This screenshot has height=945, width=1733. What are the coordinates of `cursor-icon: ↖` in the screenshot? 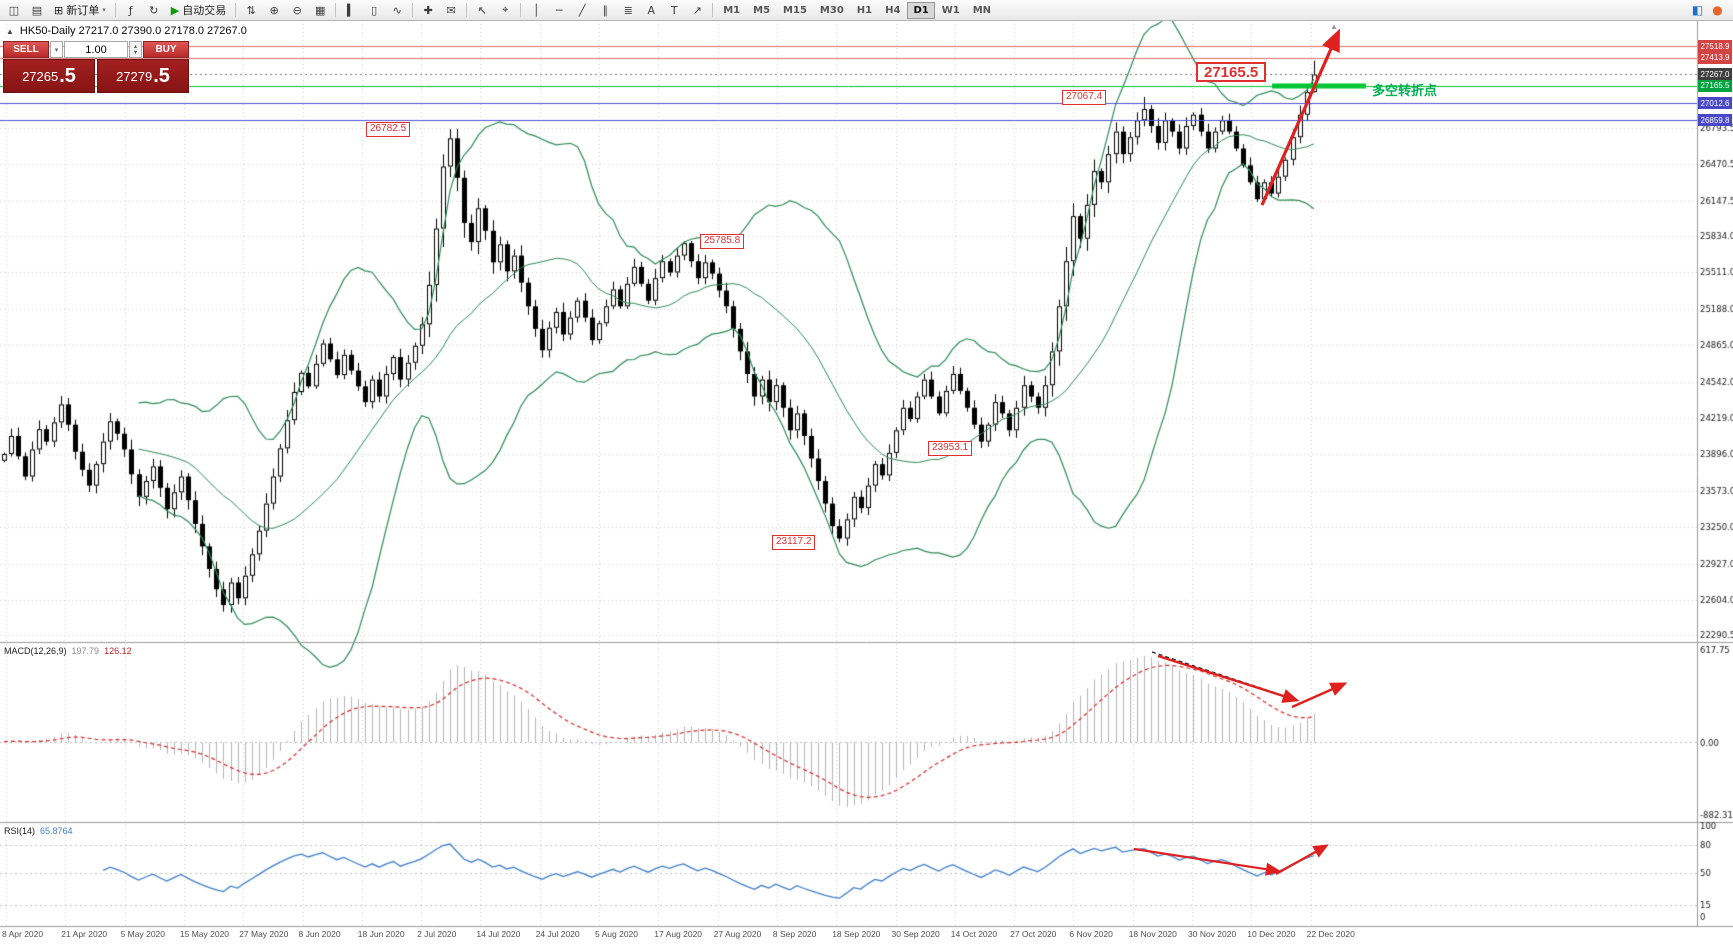 It's located at (482, 10).